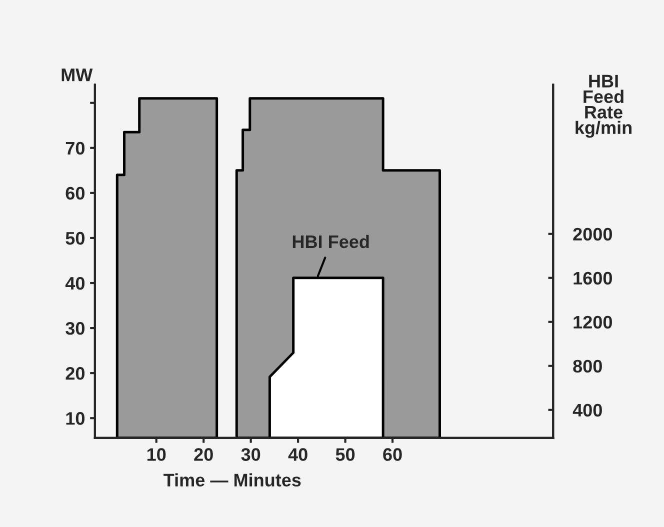  Describe the element at coordinates (587, 366) in the screenshot. I see `y2-tick-label: 800` at that location.